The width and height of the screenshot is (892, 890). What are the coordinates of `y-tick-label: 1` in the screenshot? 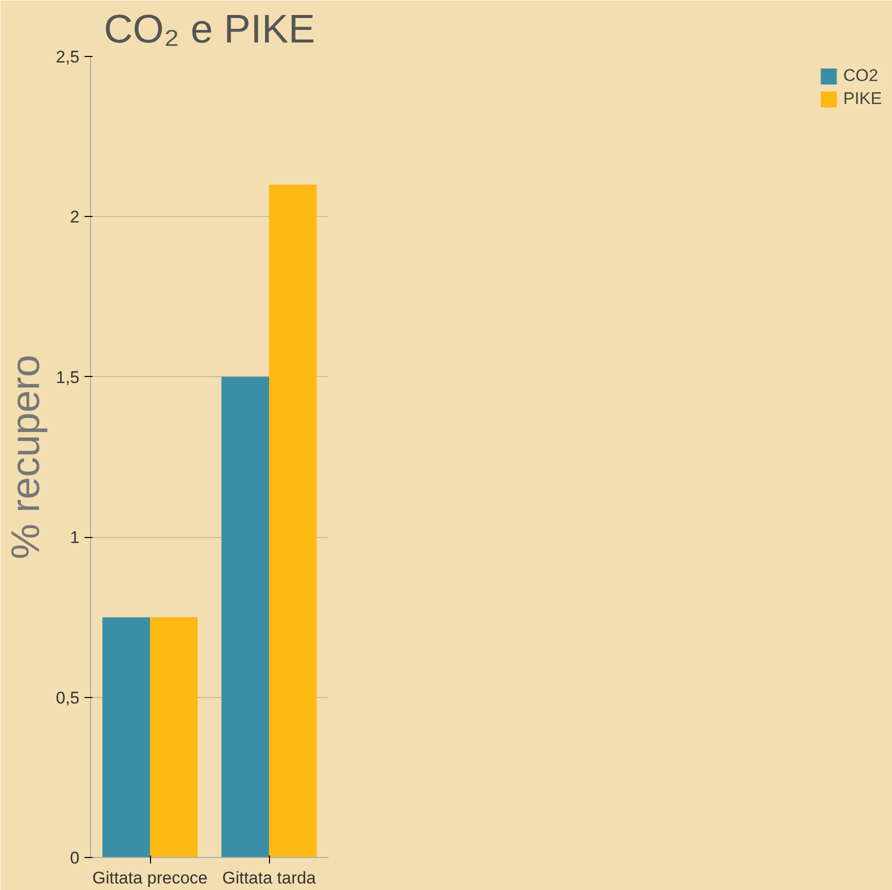 It's located at (75, 538).